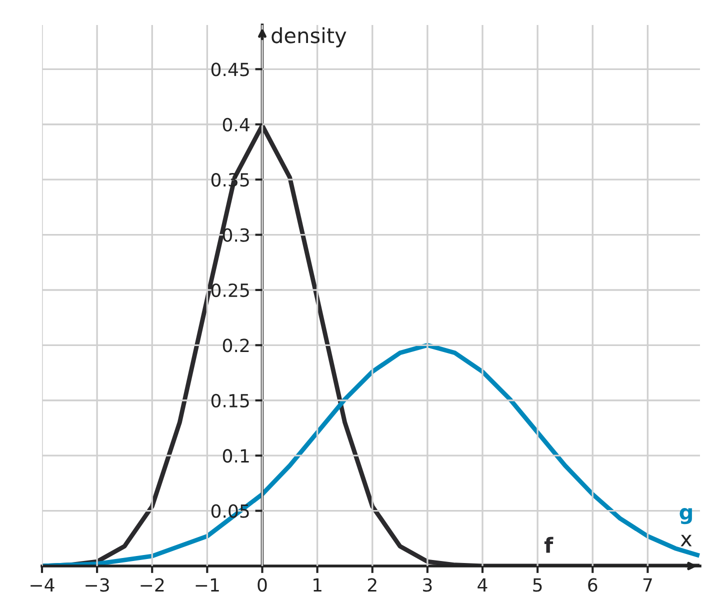 The height and width of the screenshot is (615, 719). Describe the element at coordinates (686, 516) in the screenshot. I see `series-label: g` at that location.